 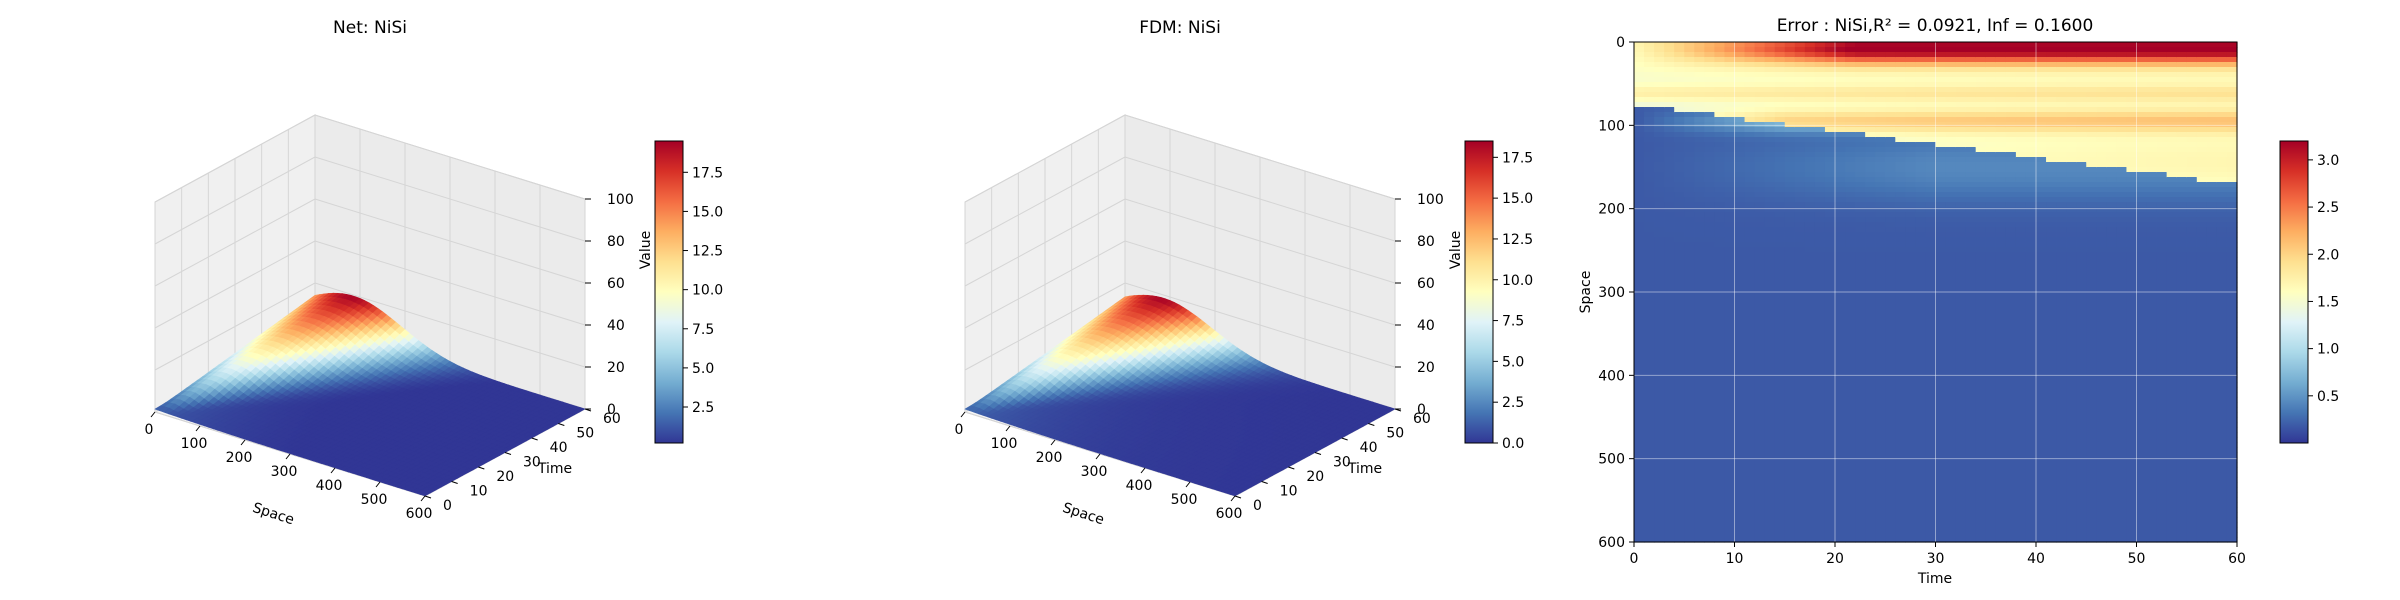 I want to click on z-tick-label: 60, so click(x=616, y=284).